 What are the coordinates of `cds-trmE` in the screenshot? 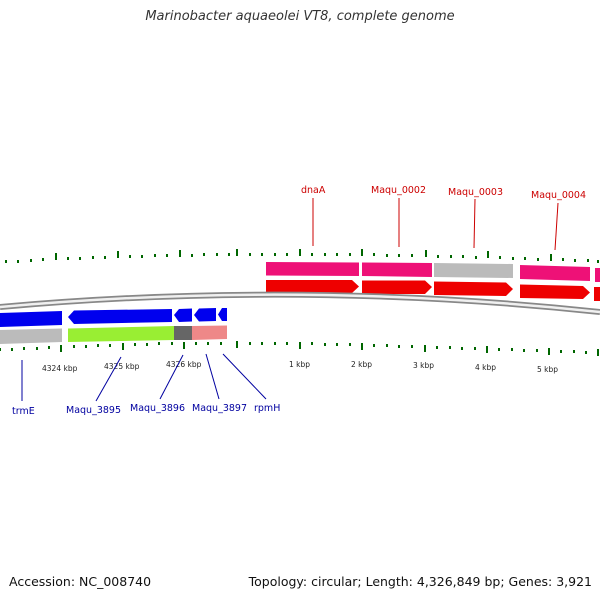 It's located at (31, 336).